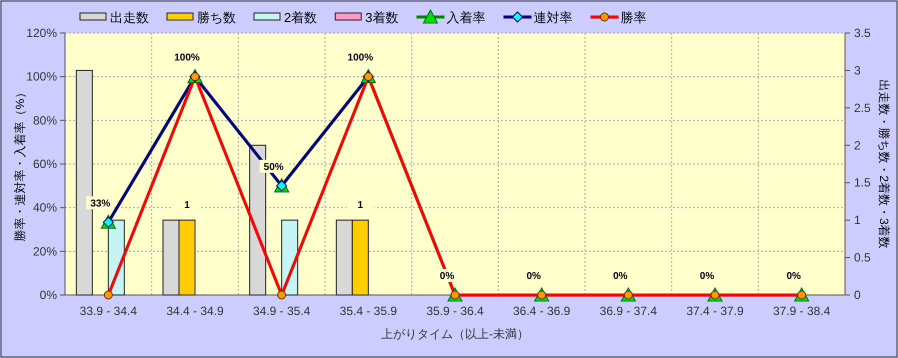  What do you see at coordinates (381, 17) in the screenshot?
I see `legend-label: 3着数` at bounding box center [381, 17].